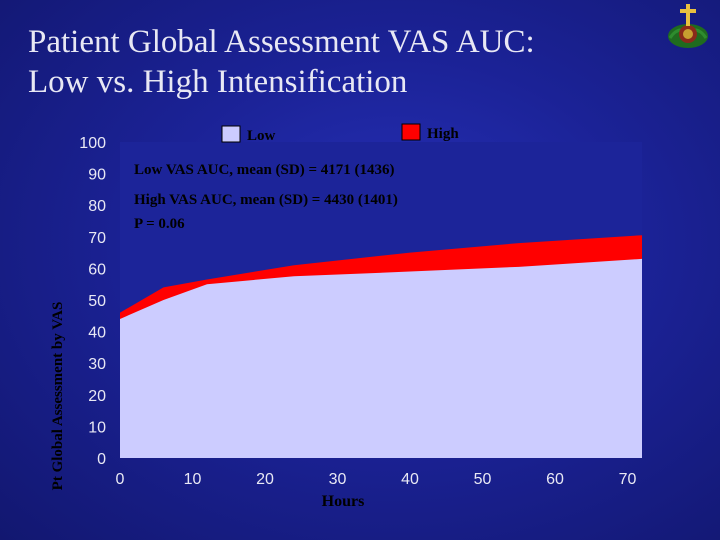 This screenshot has height=540, width=720. I want to click on x-tick-label-40: 40, so click(410, 479).